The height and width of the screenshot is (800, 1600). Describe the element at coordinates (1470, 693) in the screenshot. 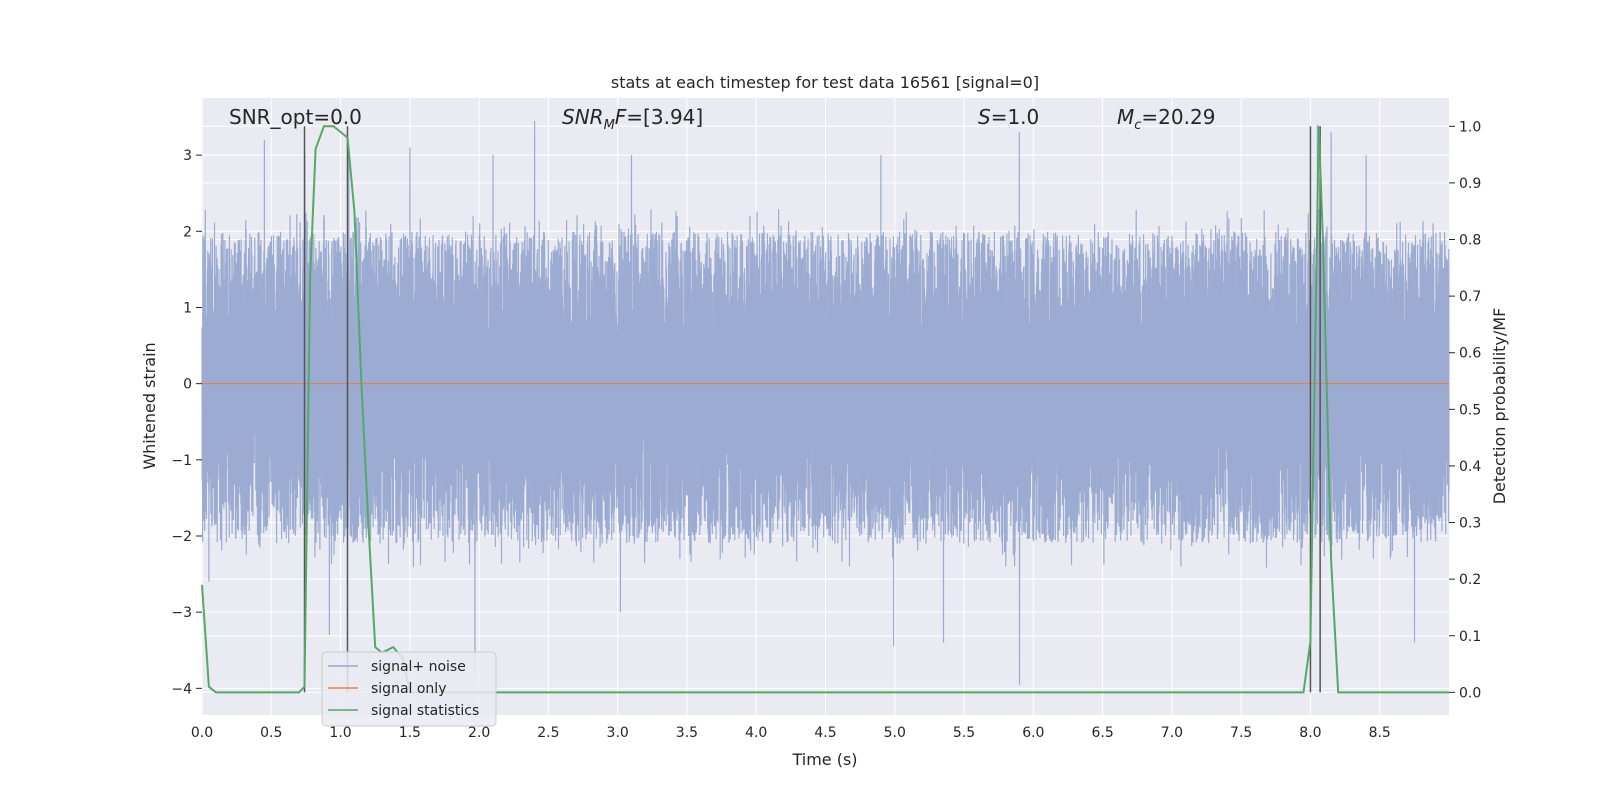

I see `y2-tick-label: 0.0` at that location.